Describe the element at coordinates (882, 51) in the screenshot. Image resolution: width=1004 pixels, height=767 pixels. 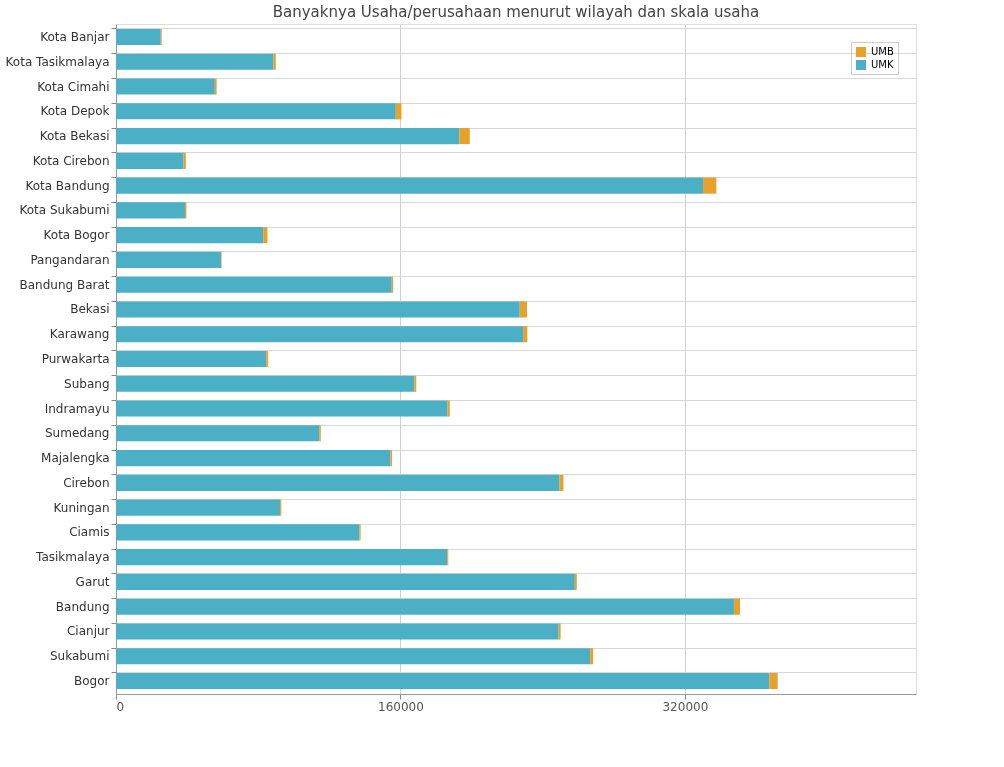
I see `legend-label: UMB` at that location.